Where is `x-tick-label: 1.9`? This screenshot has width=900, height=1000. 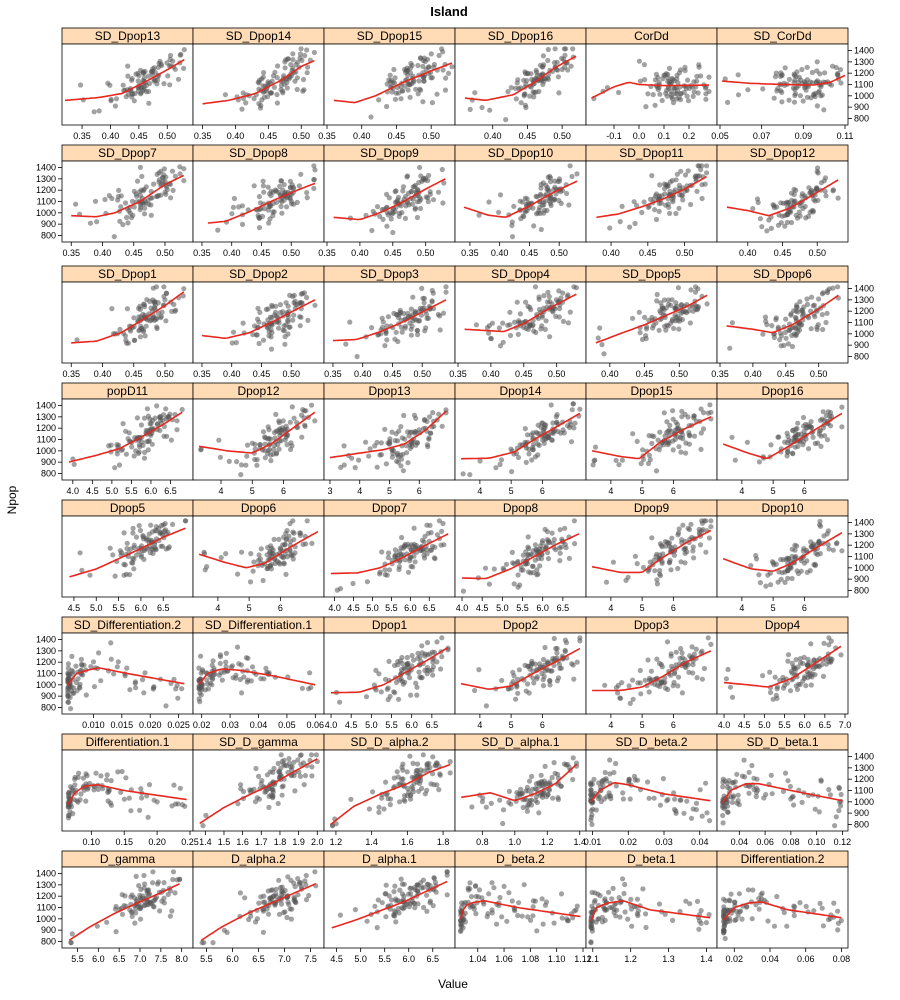
x-tick-label: 1.9 is located at coordinates (298, 842).